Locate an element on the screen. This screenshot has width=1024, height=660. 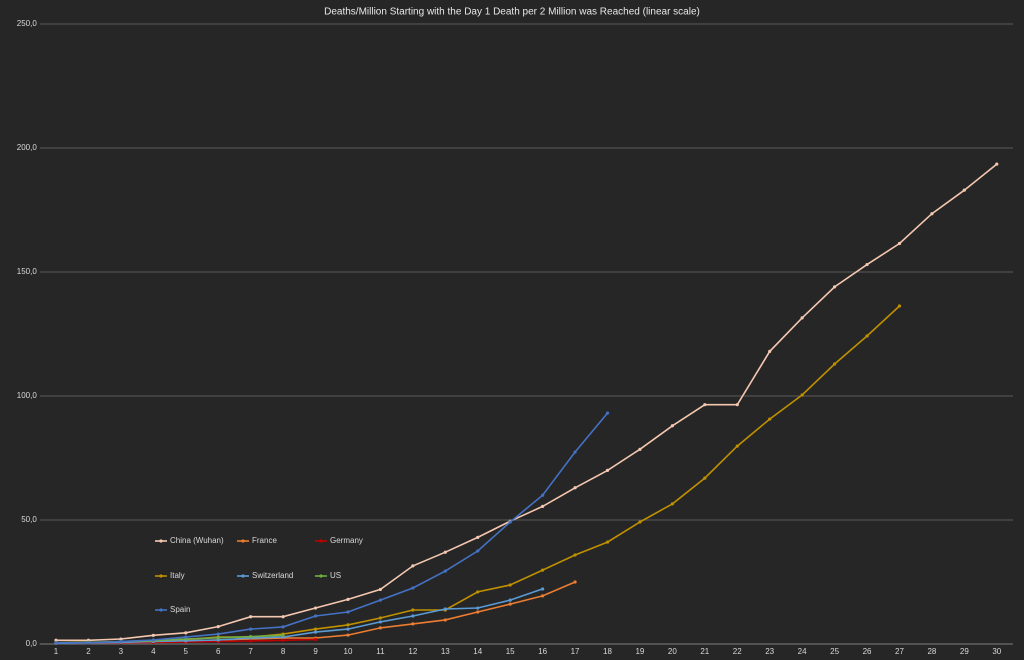
x-tick-label: 13 is located at coordinates (445, 651).